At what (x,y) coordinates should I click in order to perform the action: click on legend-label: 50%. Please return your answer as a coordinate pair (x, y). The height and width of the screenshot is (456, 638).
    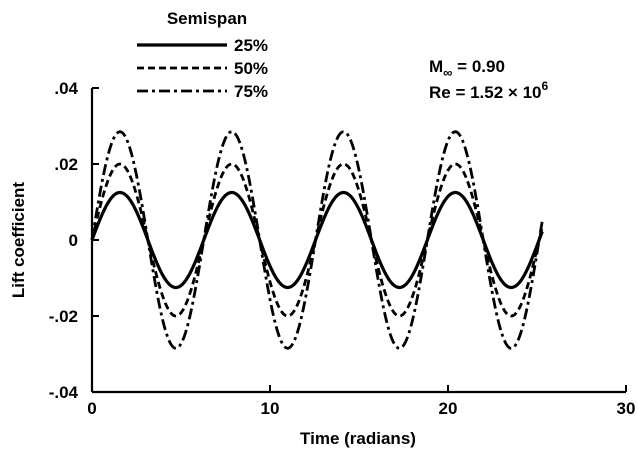
    Looking at the image, I should click on (251, 68).